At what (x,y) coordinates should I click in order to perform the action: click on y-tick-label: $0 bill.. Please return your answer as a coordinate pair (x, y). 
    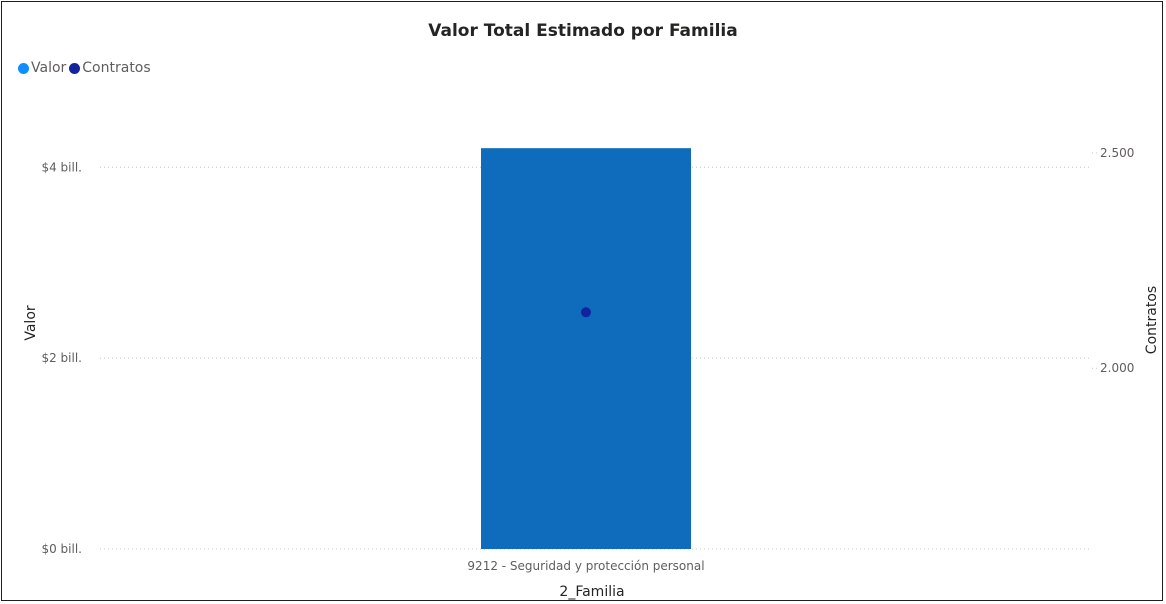
    Looking at the image, I should click on (61, 549).